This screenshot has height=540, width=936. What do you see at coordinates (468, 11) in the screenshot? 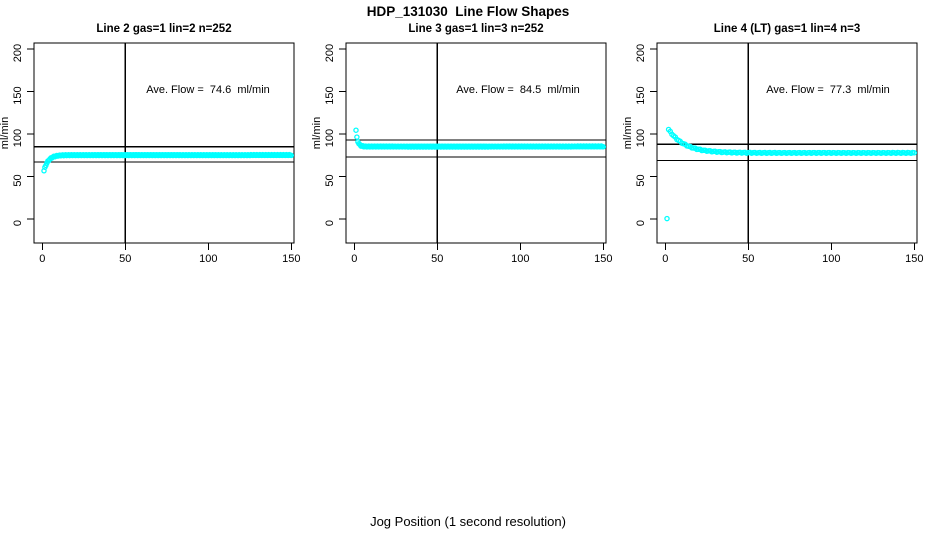
I see `chart-title: HDP_131030 Line Flow Shapes` at bounding box center [468, 11].